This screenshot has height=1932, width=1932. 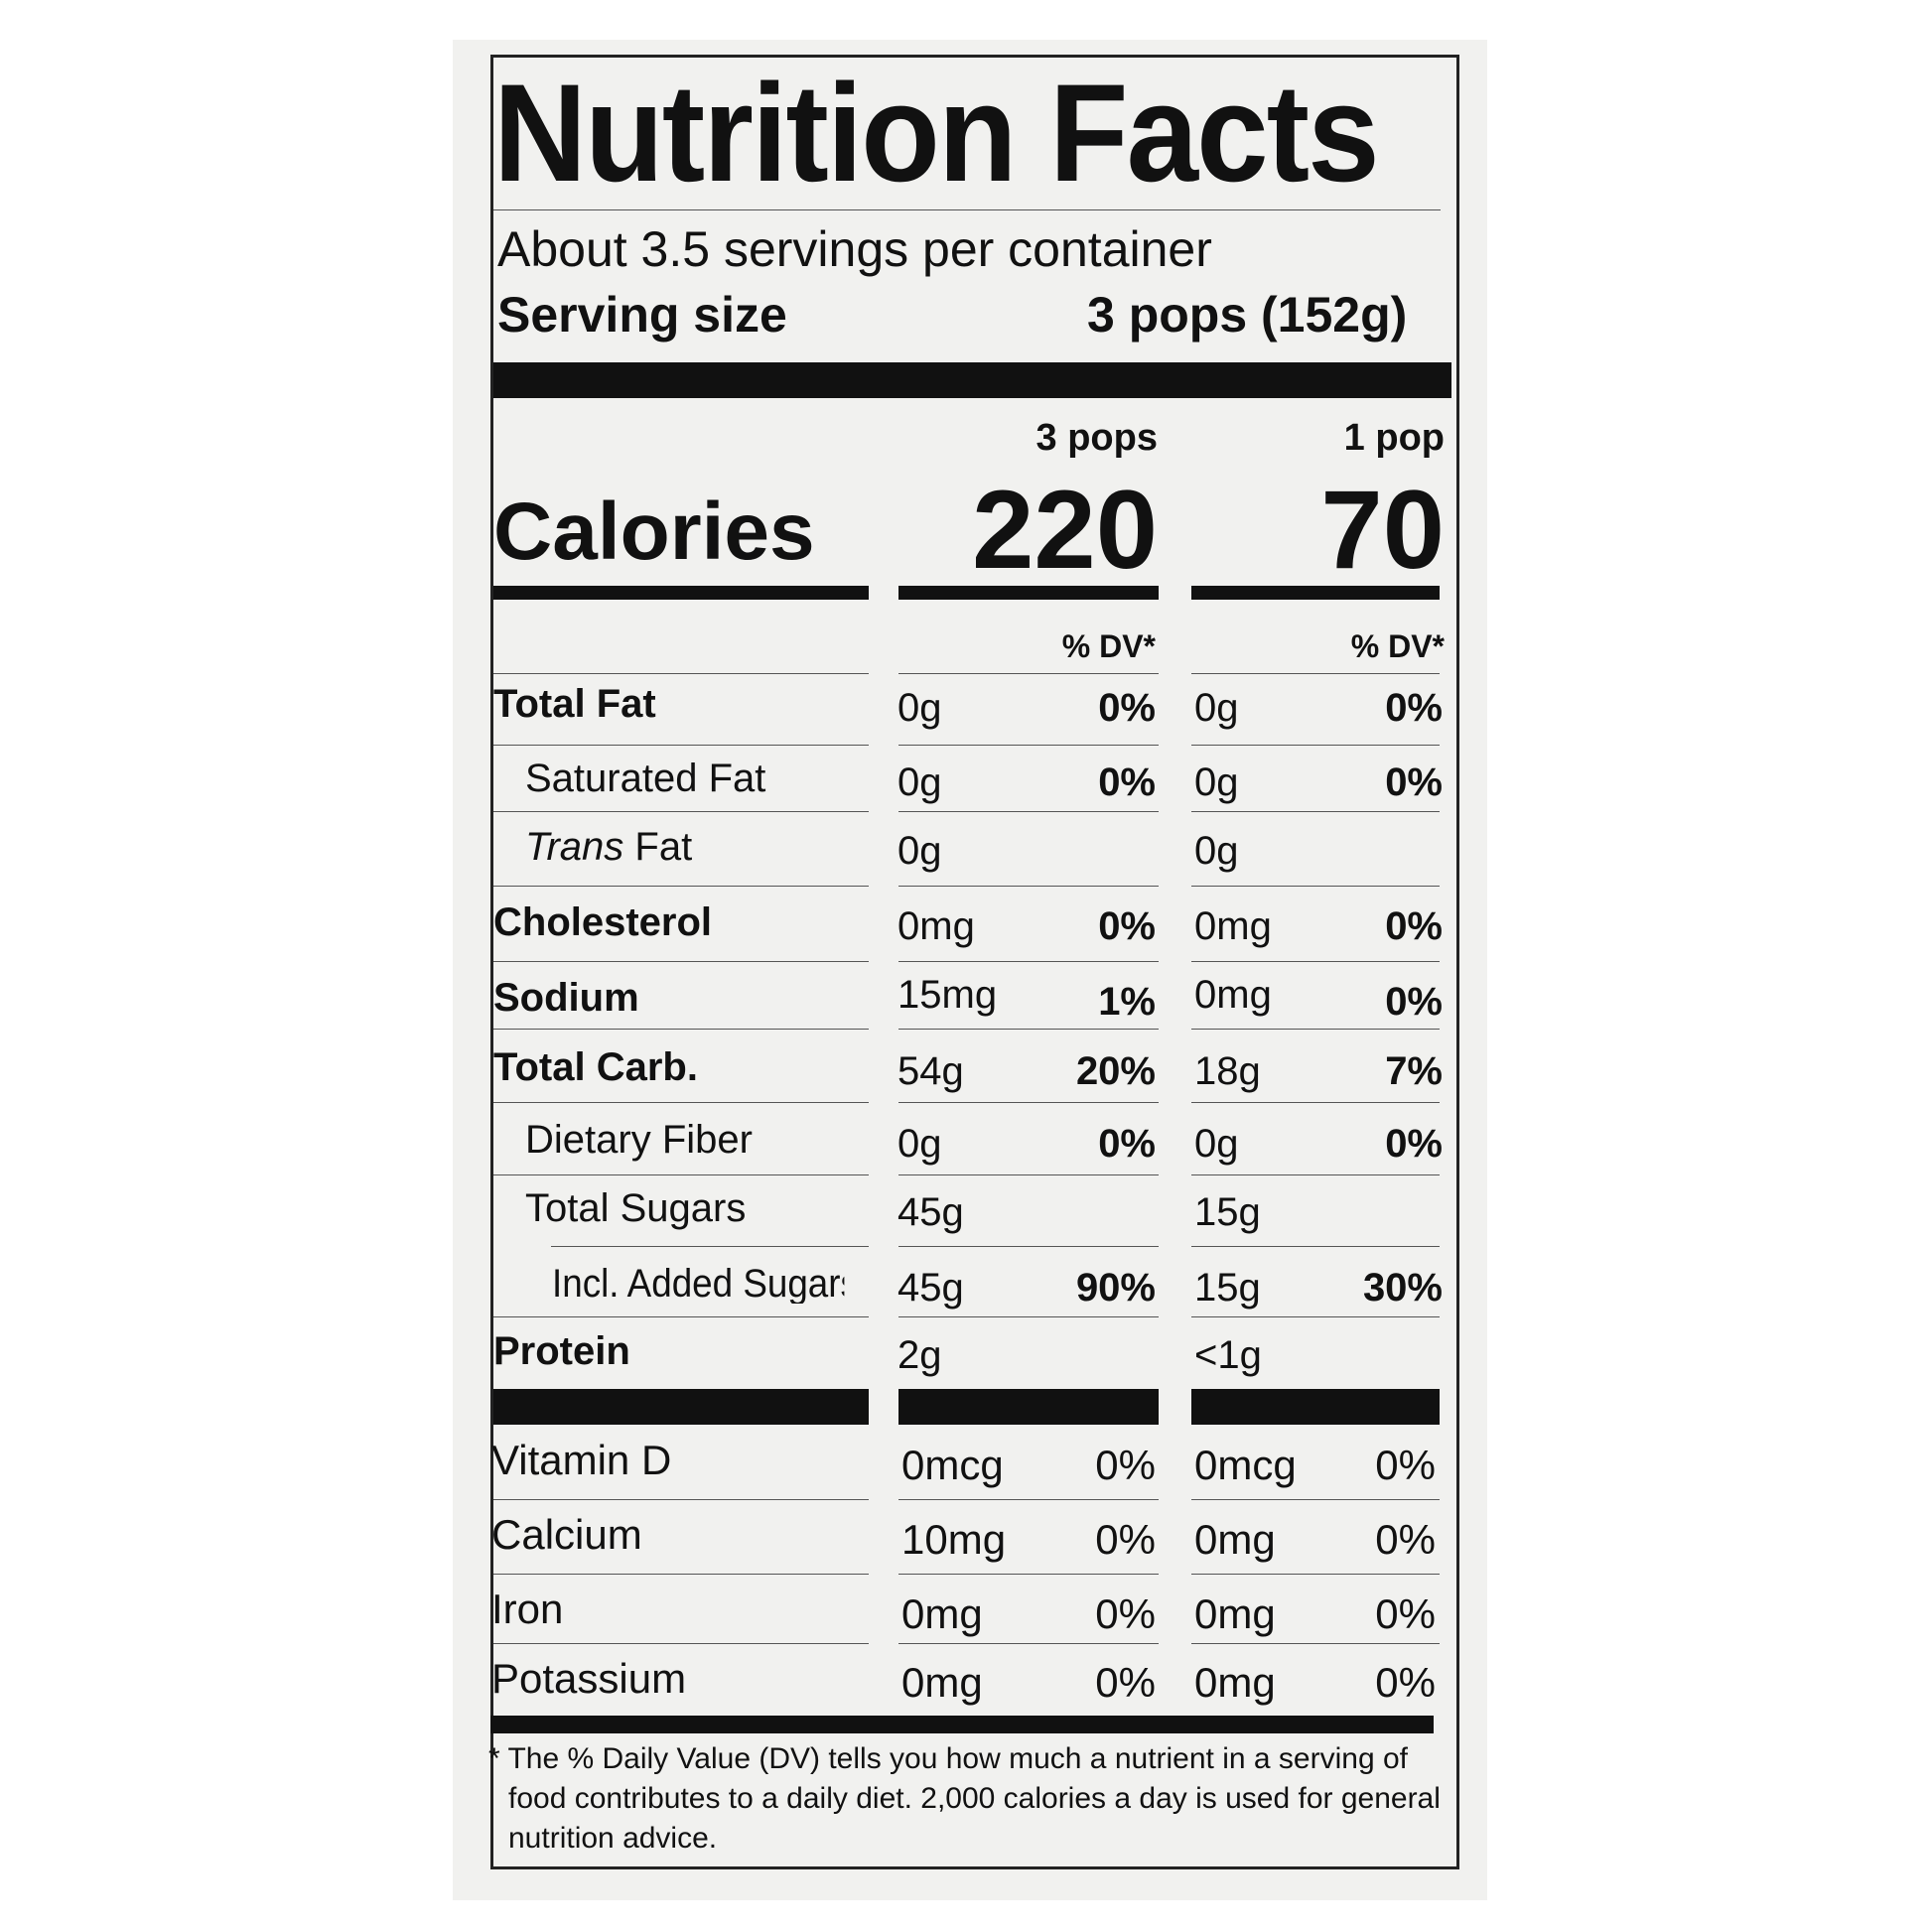 I want to click on vitamin-name: Potassium, so click(x=589, y=1679).